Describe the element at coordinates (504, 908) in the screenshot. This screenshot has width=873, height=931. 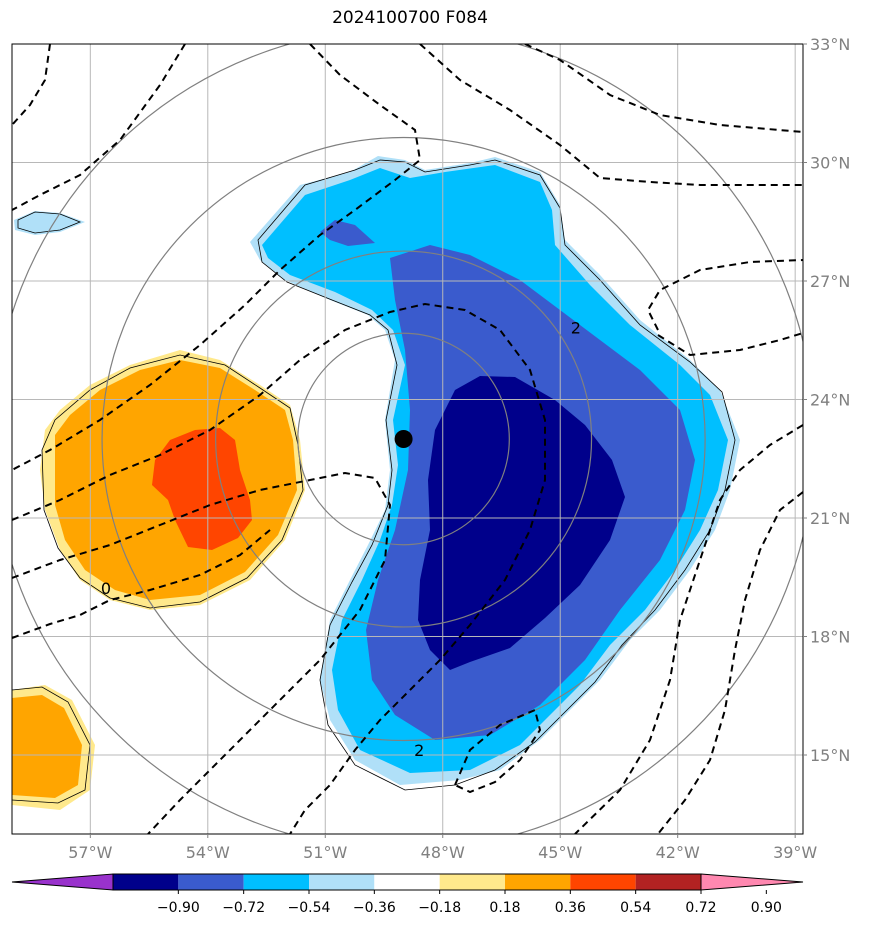
I see `colorbar-tick-label: 0.18` at that location.